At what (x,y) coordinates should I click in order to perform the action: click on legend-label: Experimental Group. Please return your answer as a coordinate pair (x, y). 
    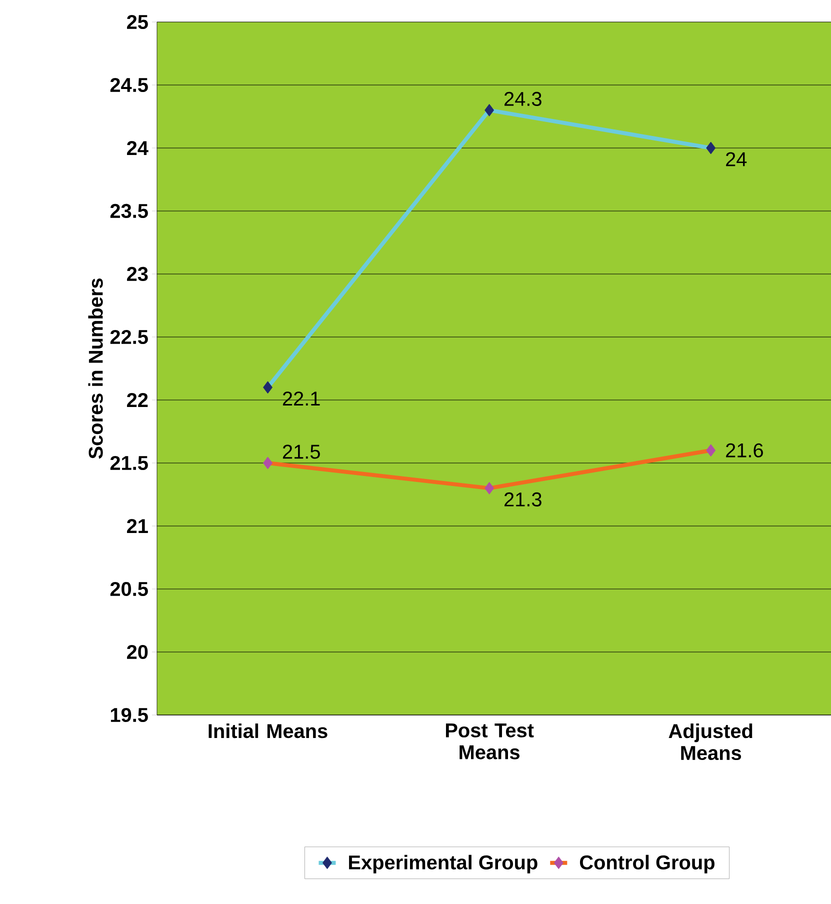
    Looking at the image, I should click on (443, 864).